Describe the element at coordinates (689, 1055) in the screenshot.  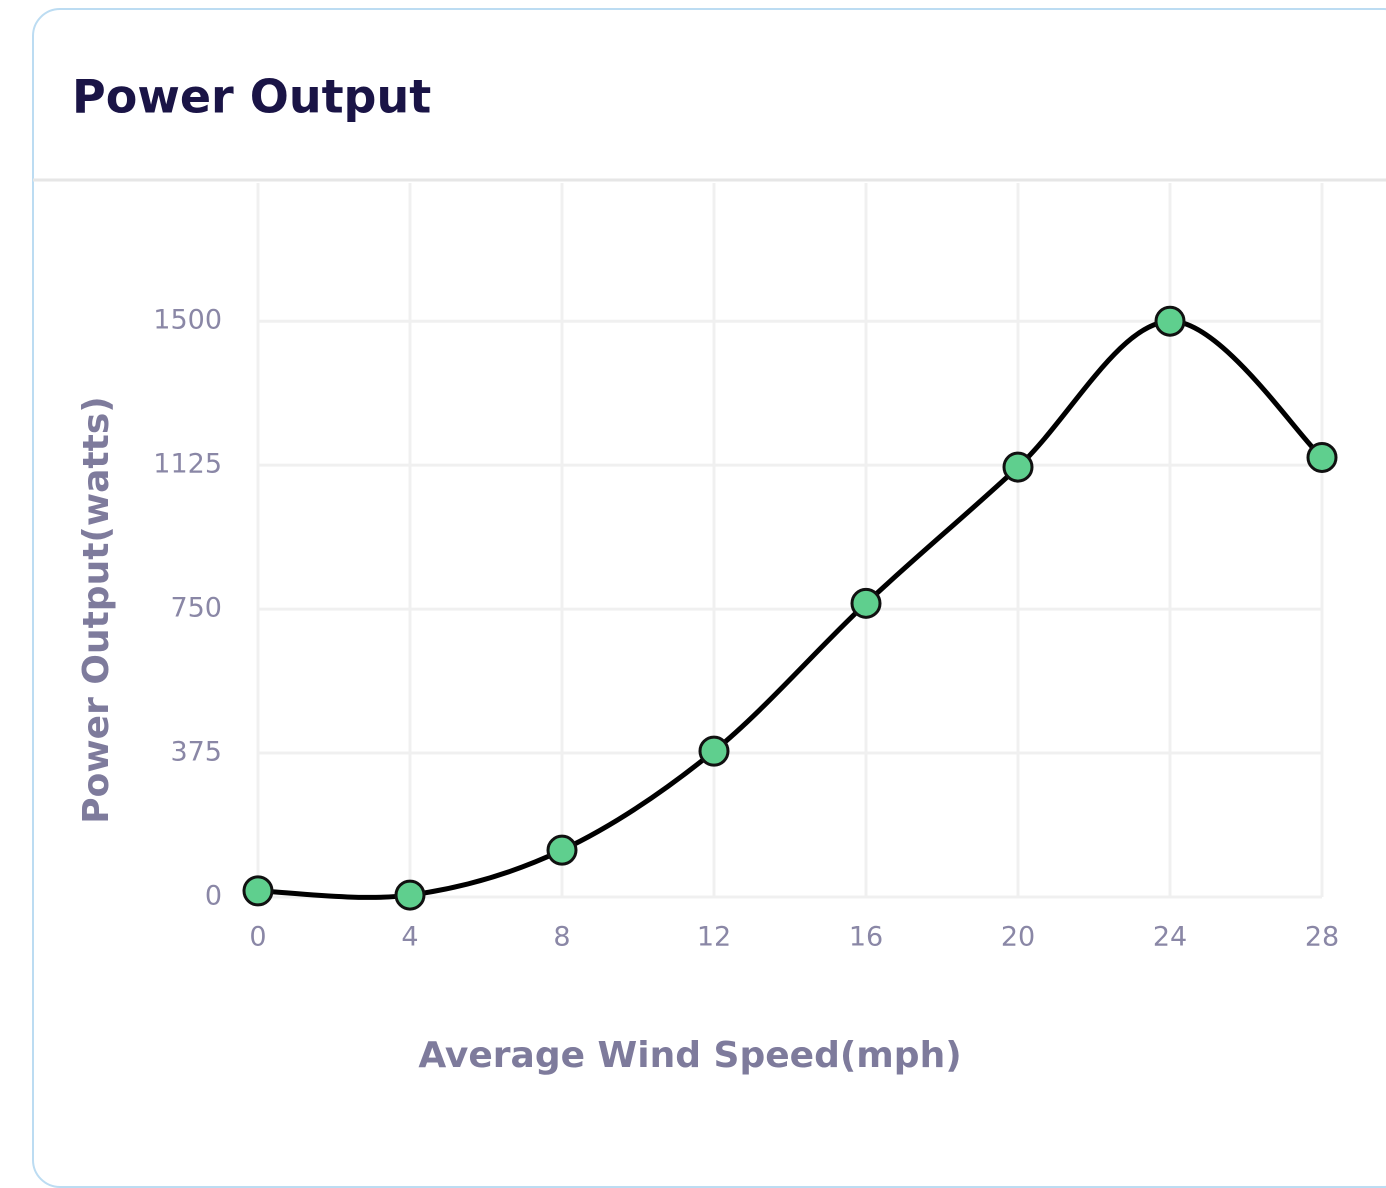
I see `x-axis-title: Average Wind Speed(mph)` at that location.